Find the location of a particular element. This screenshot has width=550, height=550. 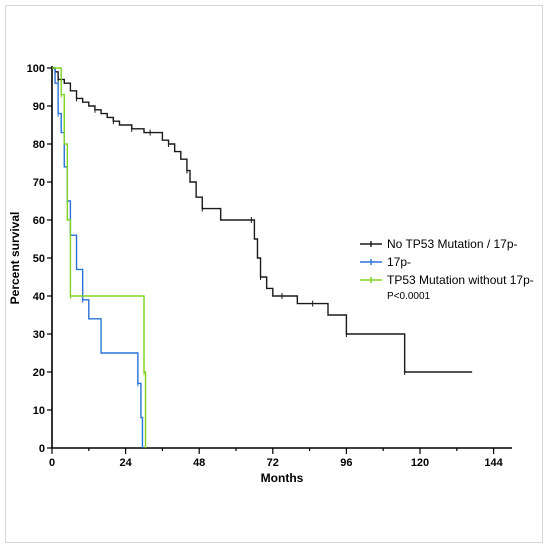

x-tick-label: 48 is located at coordinates (199, 463).